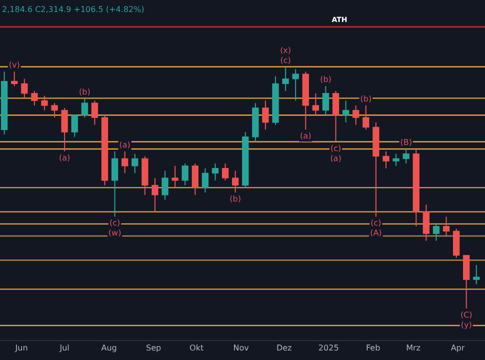  I want to click on annotation: (C), so click(466, 315).